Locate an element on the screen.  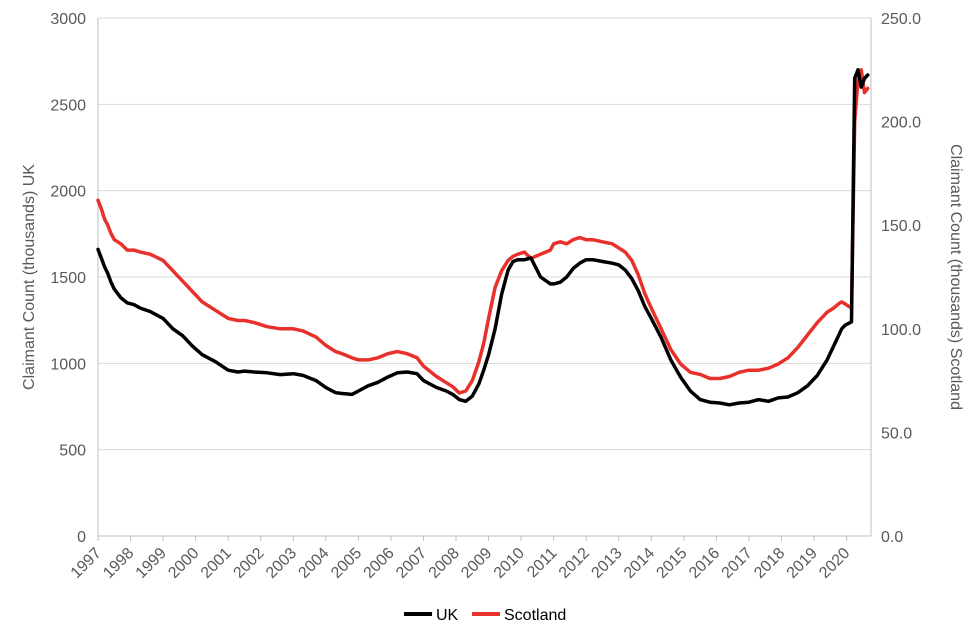
left-y-tick-label: 2000 is located at coordinates (68, 192).